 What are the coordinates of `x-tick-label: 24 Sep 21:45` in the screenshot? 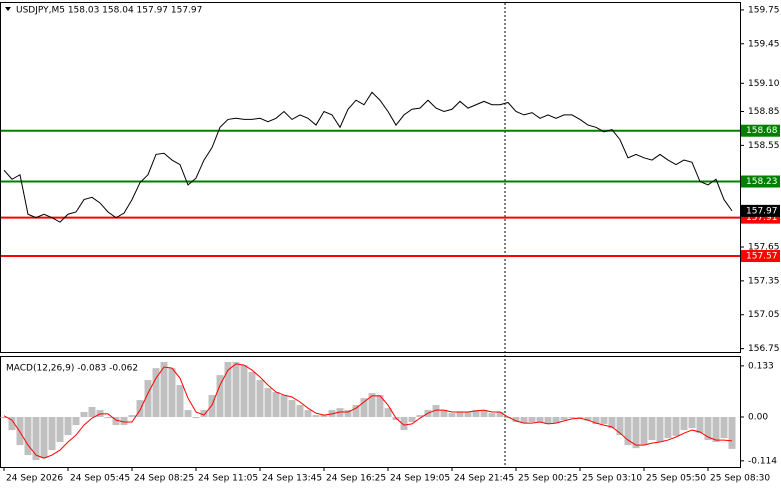 It's located at (484, 479).